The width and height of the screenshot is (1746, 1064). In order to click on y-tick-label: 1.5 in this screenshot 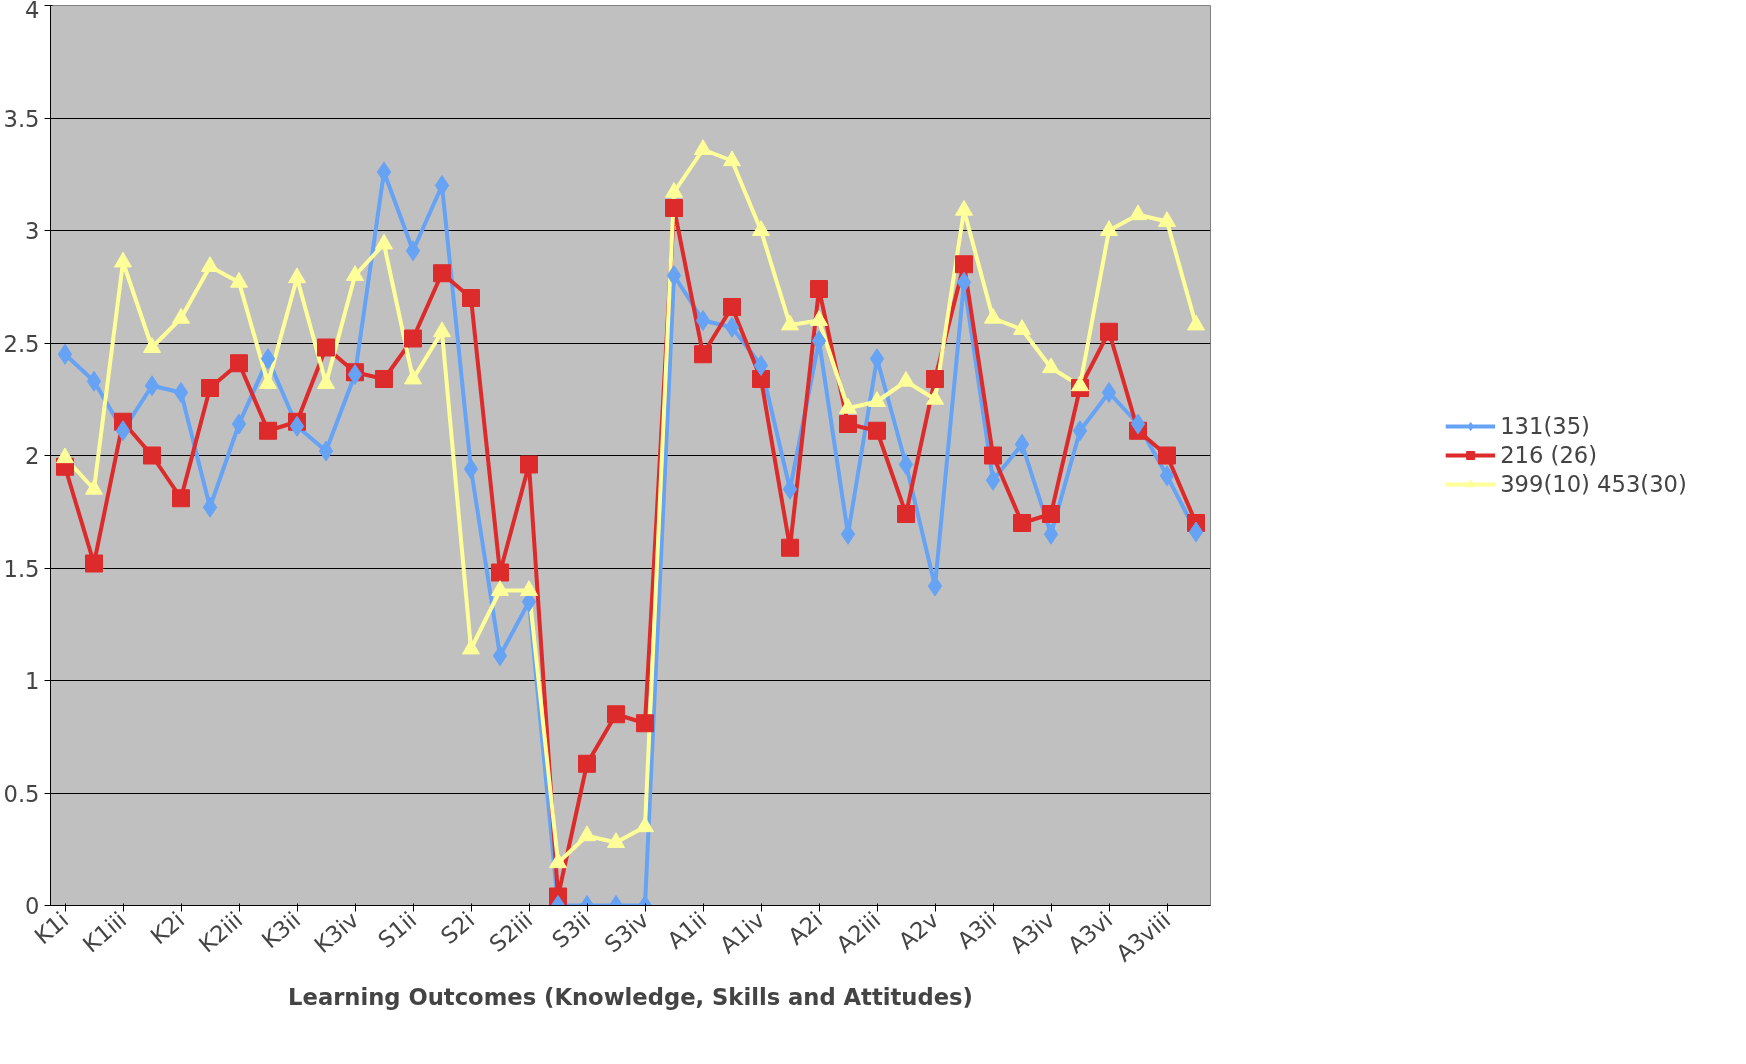, I will do `click(21, 568)`.